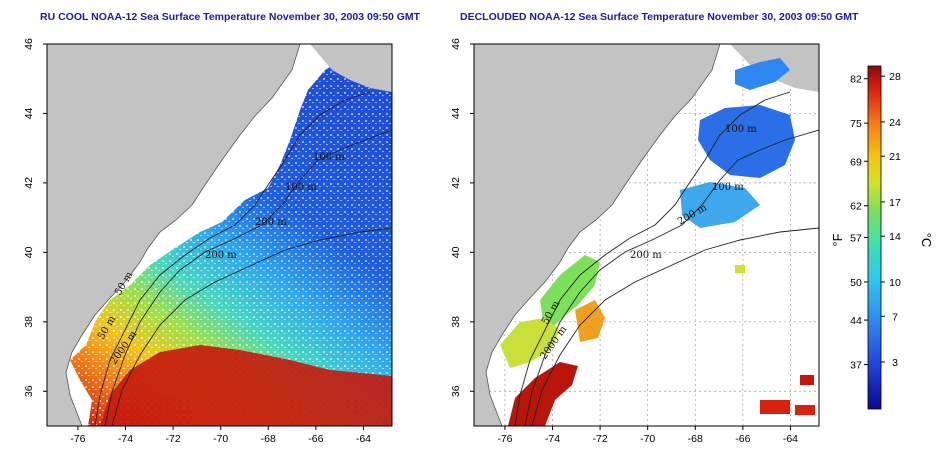  What do you see at coordinates (740, 269) in the screenshot?
I see `right-sst-patch-mid` at bounding box center [740, 269].